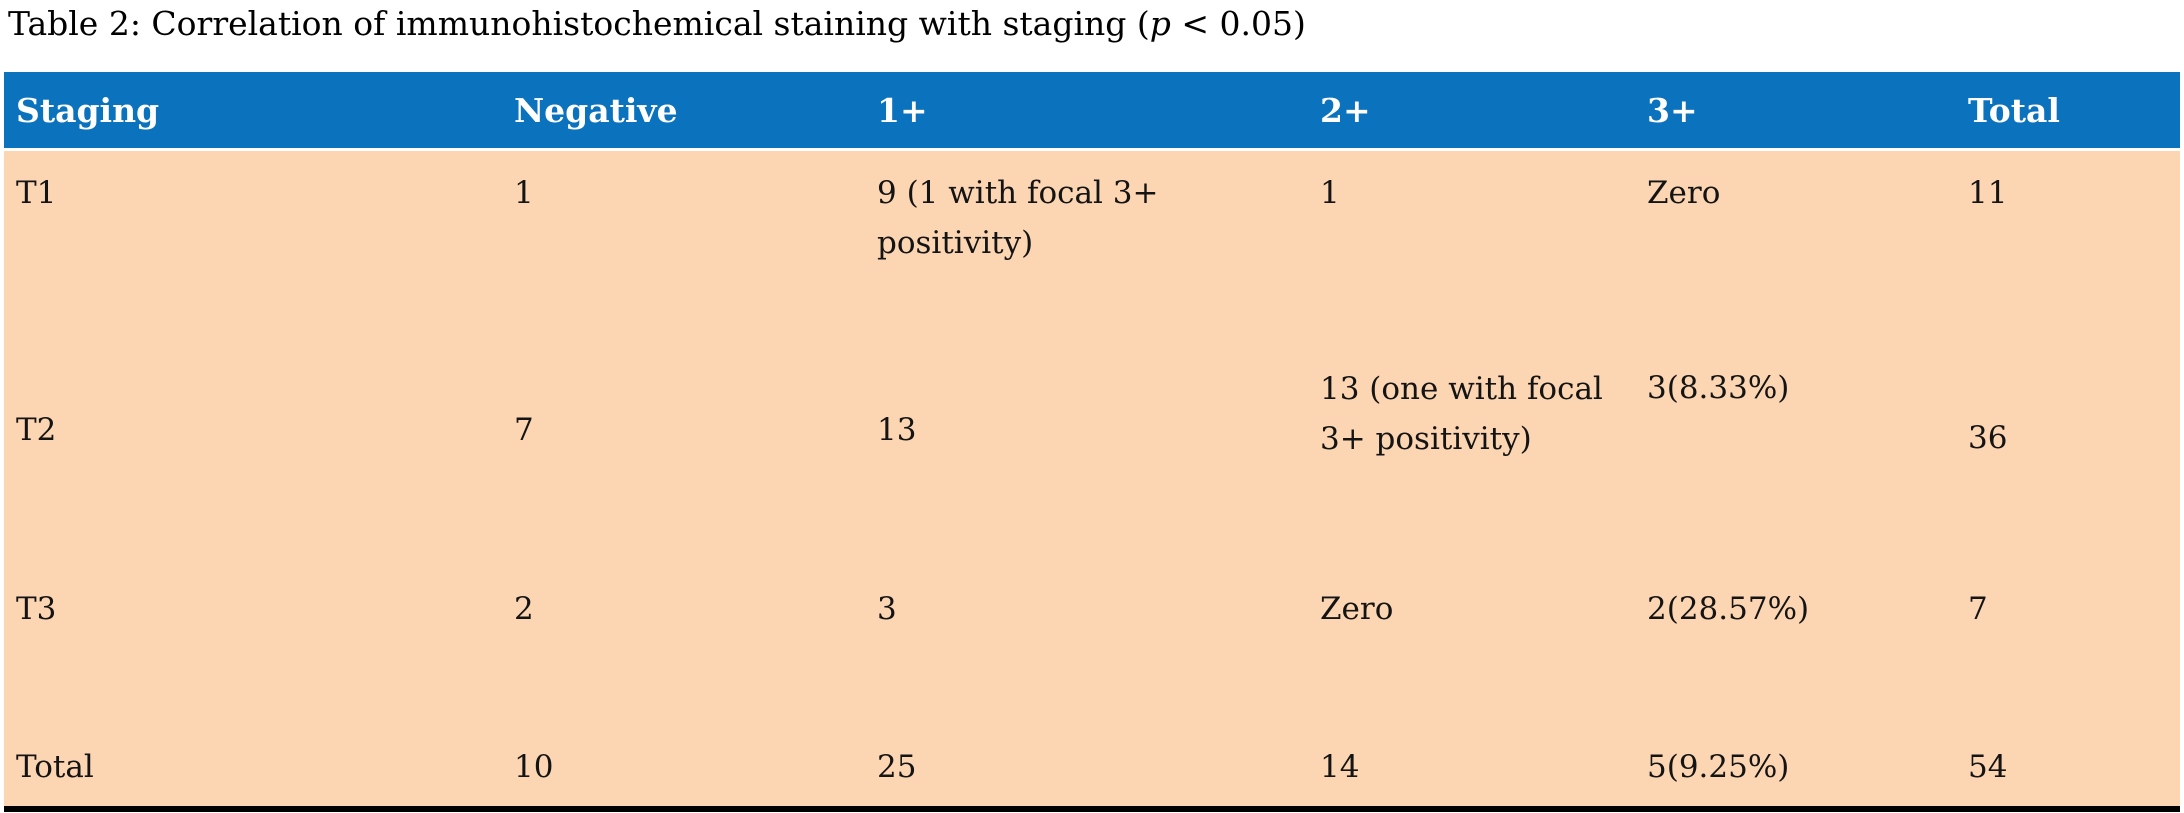  Describe the element at coordinates (1795, 609) in the screenshot. I see `cell-t3-3plus: 2(28.57%)` at that location.